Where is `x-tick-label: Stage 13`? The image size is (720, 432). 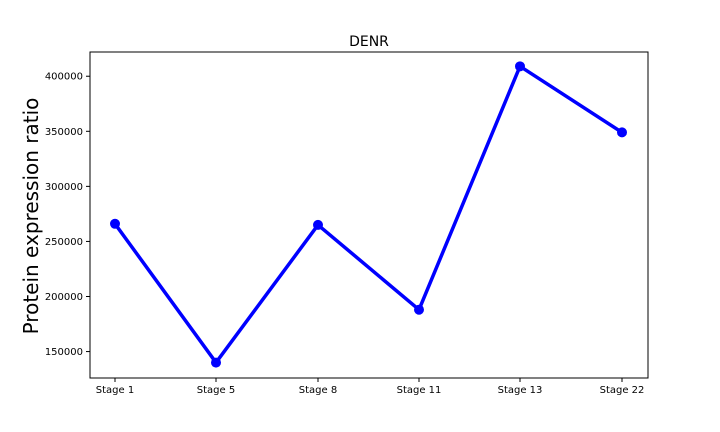
x-tick-label: Stage 13 is located at coordinates (520, 390).